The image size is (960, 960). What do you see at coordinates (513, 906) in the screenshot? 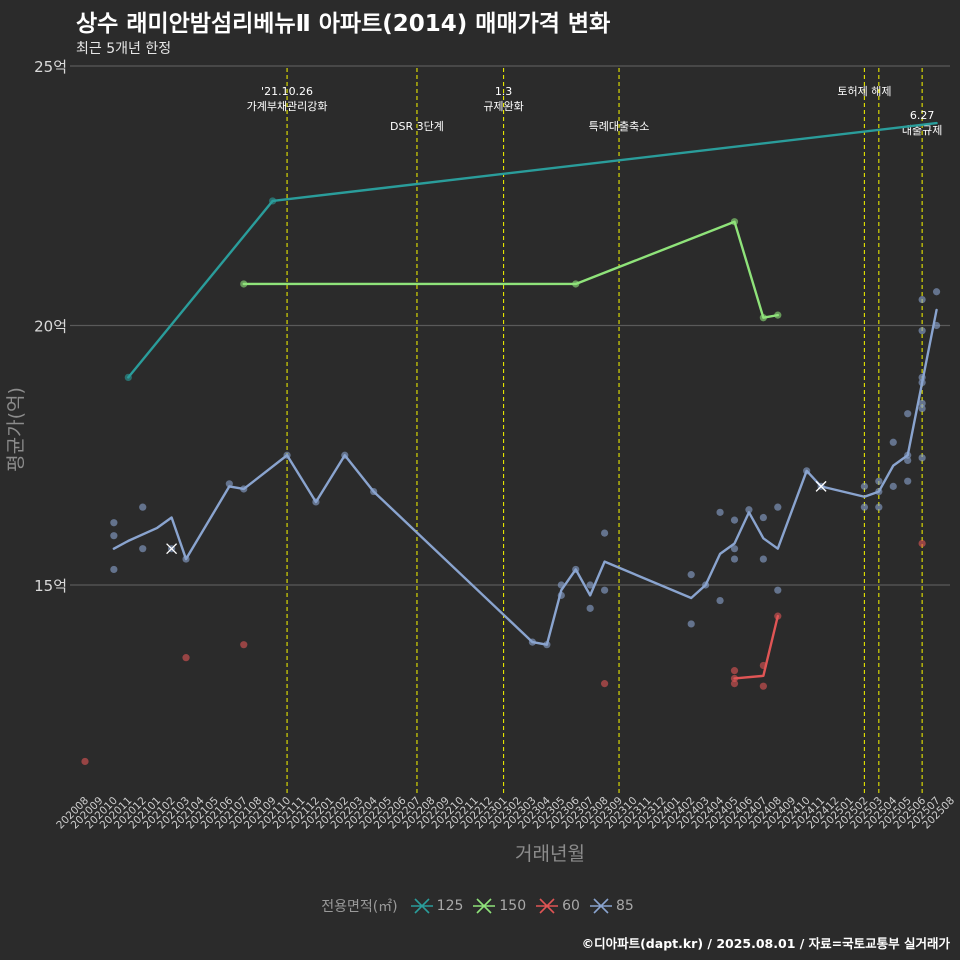
I see `legend-label-150: 150` at bounding box center [513, 906].